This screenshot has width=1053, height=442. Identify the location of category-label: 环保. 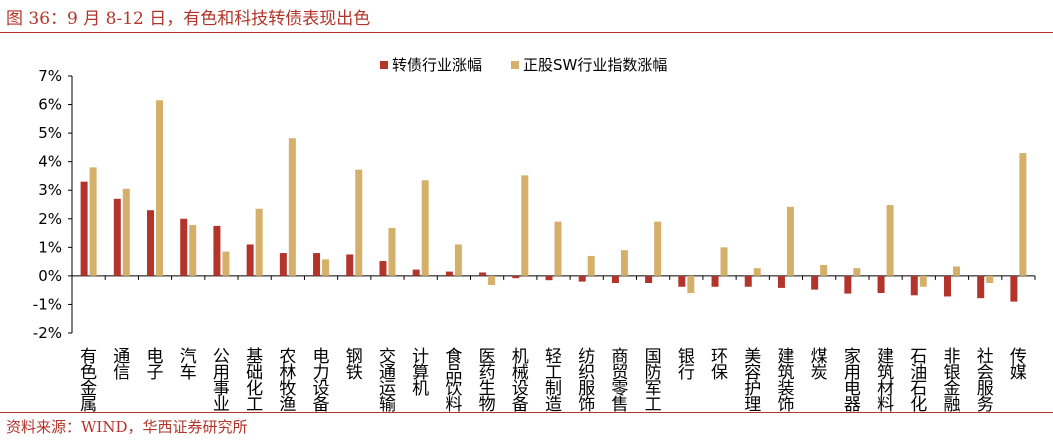
(719, 365).